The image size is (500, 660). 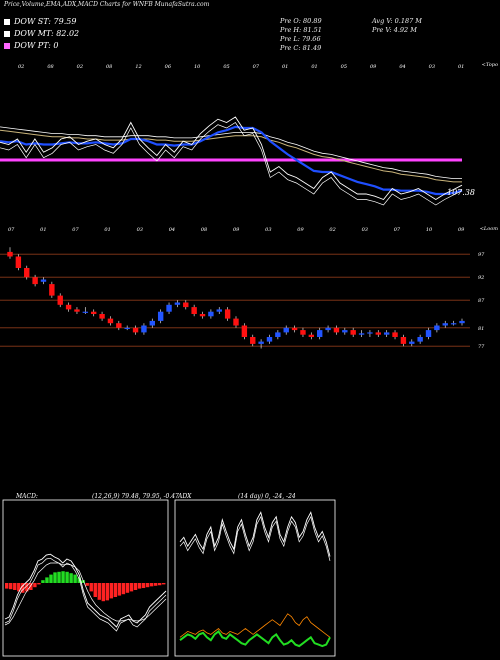 I want to click on ema-top-date-6: 10, so click(x=197, y=67).